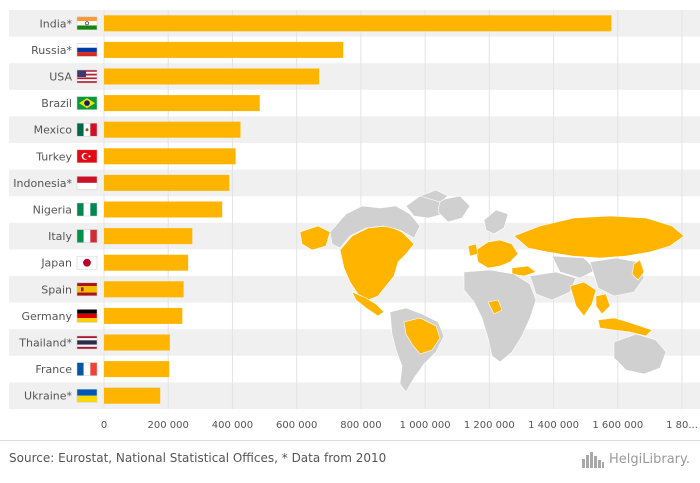 This screenshot has width=700, height=483. Describe the element at coordinates (87, 183) in the screenshot. I see `indonesia-flag-icon` at that location.